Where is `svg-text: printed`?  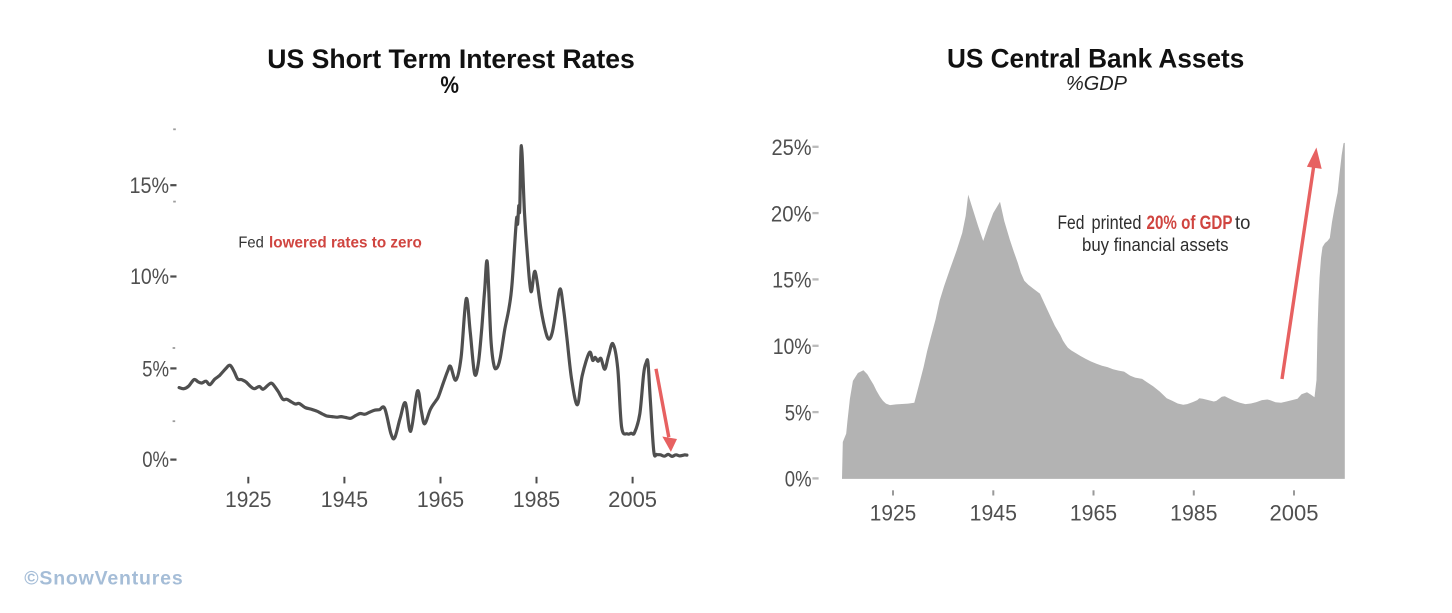 svg-text: printed is located at coordinates (1117, 223).